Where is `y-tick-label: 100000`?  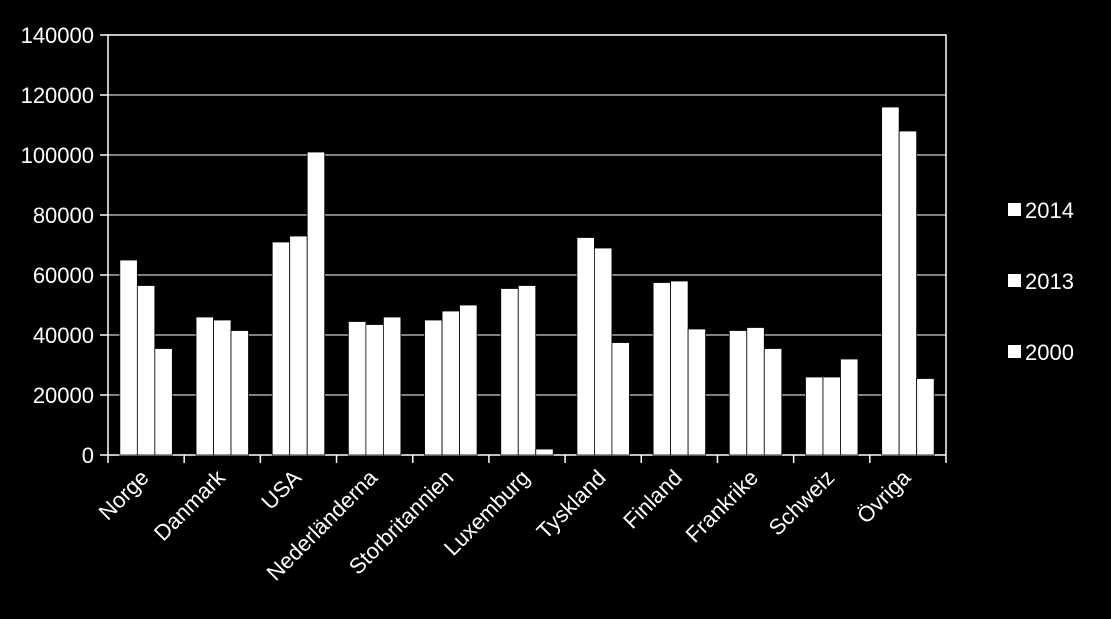 y-tick-label: 100000 is located at coordinates (57, 155).